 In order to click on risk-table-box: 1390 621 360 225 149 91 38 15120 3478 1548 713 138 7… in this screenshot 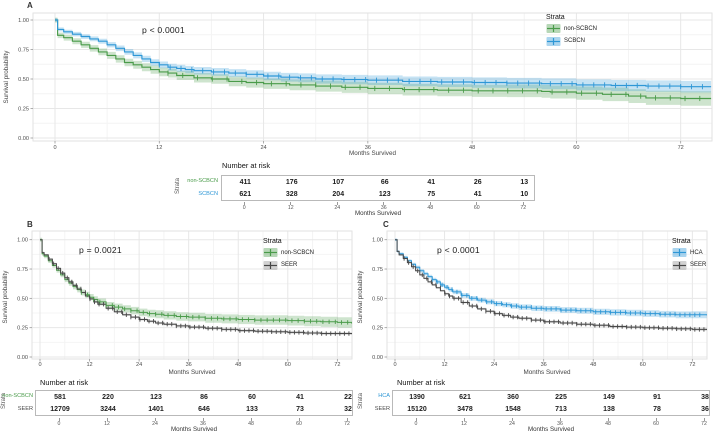, I will do `click(551, 403)`.